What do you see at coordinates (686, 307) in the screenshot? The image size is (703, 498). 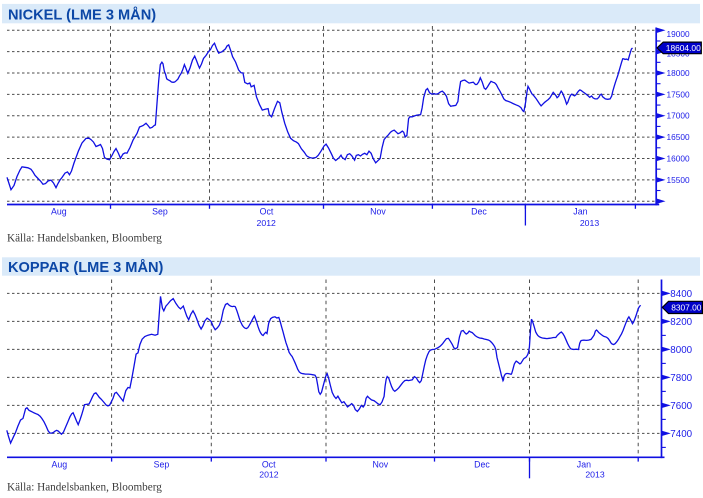 I see `svg-text: 8307.00` at bounding box center [686, 307].